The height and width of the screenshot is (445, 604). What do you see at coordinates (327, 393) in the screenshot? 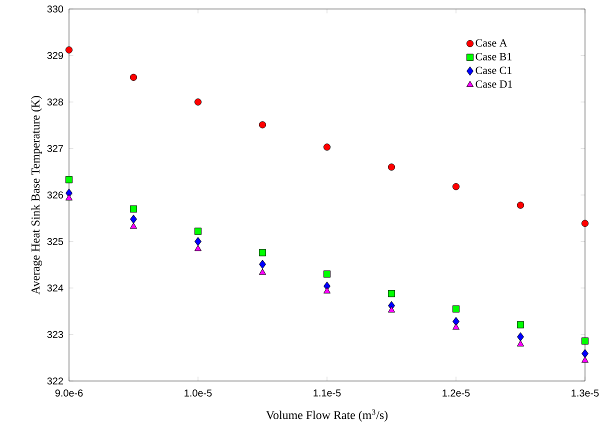
I see `x-tick-label: 1.1e-5` at bounding box center [327, 393].